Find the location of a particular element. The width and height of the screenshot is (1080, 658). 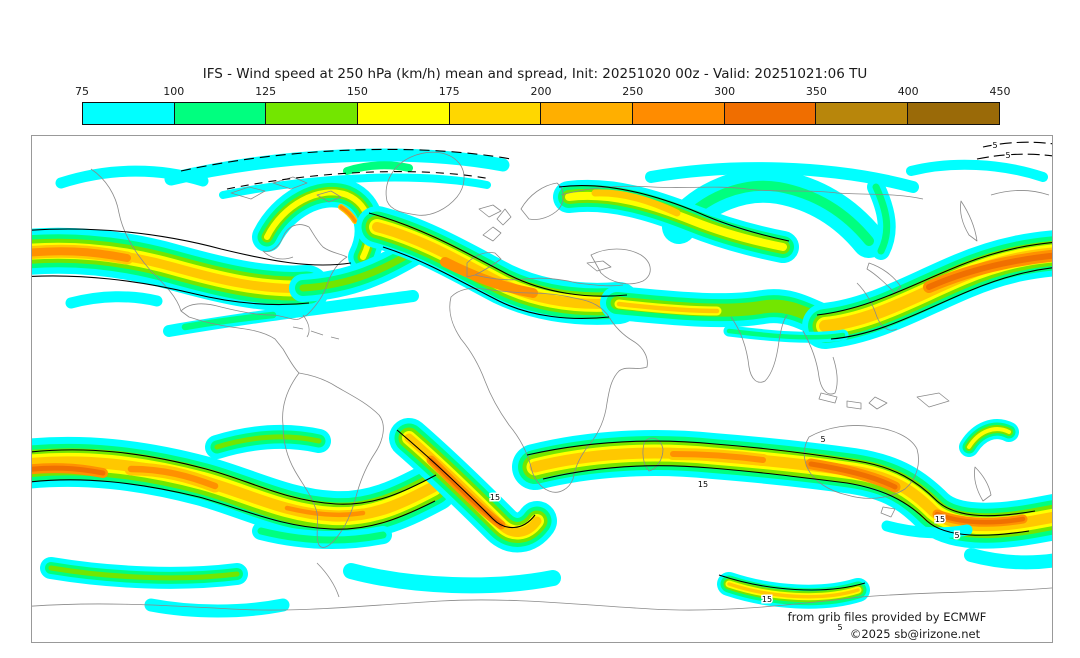

colorbar-tick: 350 is located at coordinates (816, 91).